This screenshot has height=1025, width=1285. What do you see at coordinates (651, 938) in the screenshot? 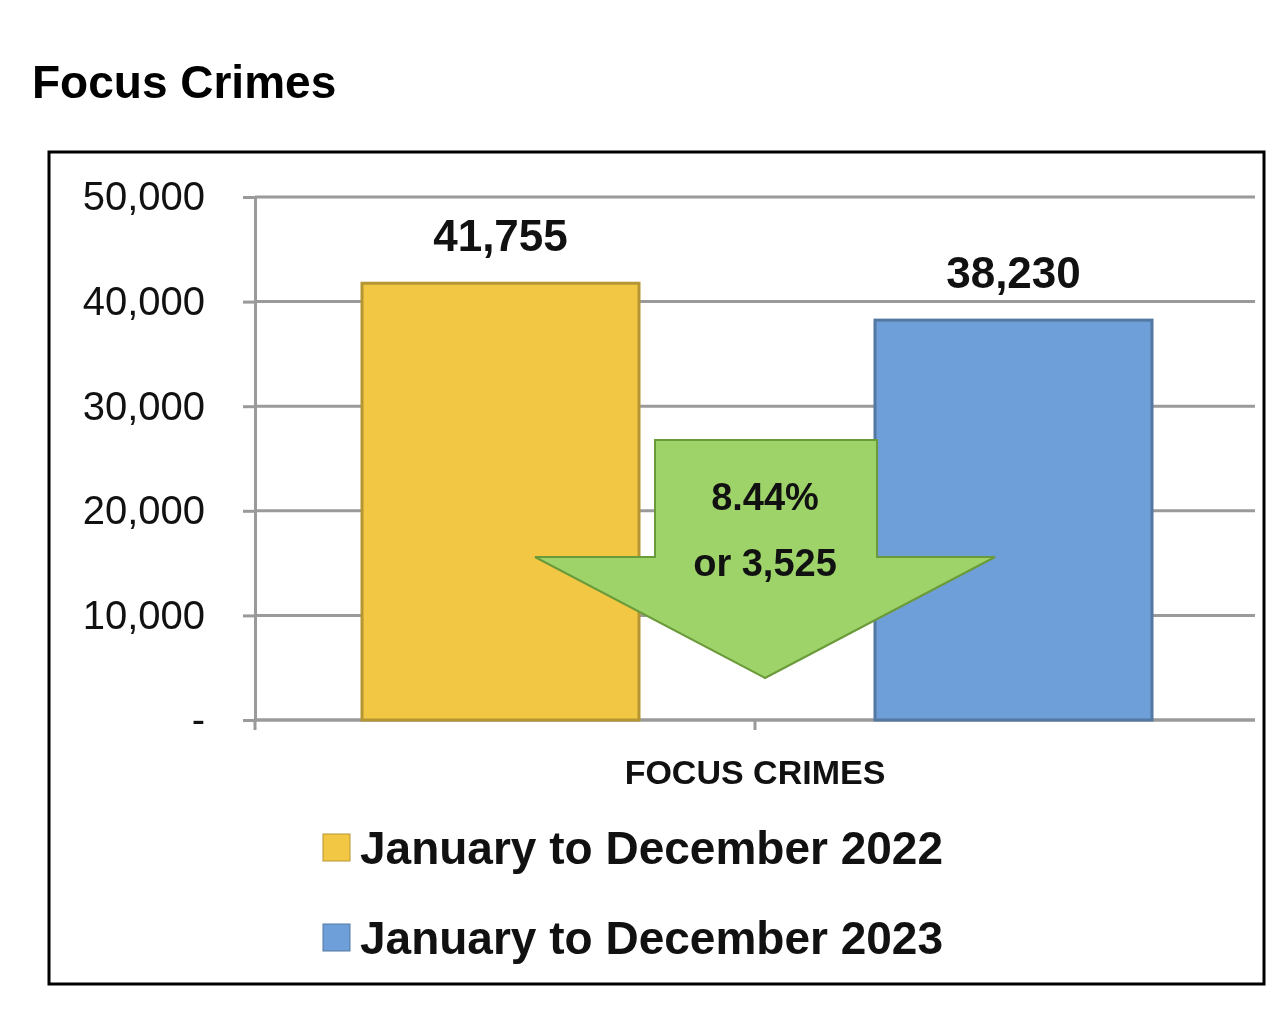
I see `legend-label: January to December 2023` at bounding box center [651, 938].